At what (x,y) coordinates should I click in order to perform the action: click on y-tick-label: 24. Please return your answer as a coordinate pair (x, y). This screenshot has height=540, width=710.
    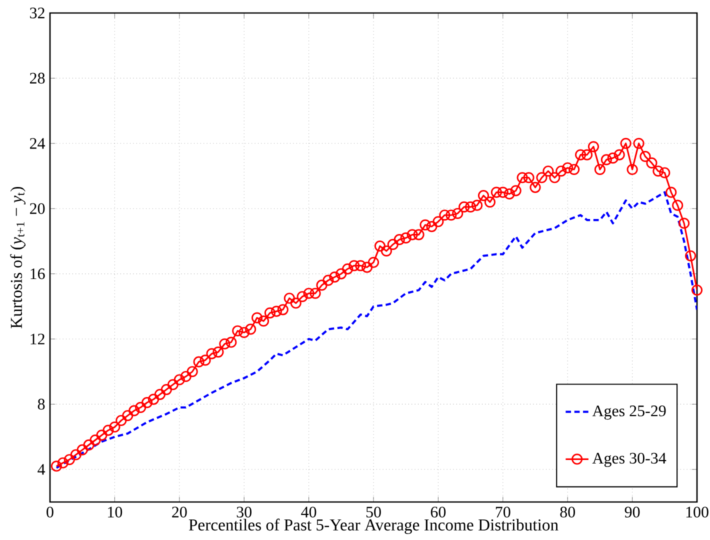
    Looking at the image, I should click on (38, 143).